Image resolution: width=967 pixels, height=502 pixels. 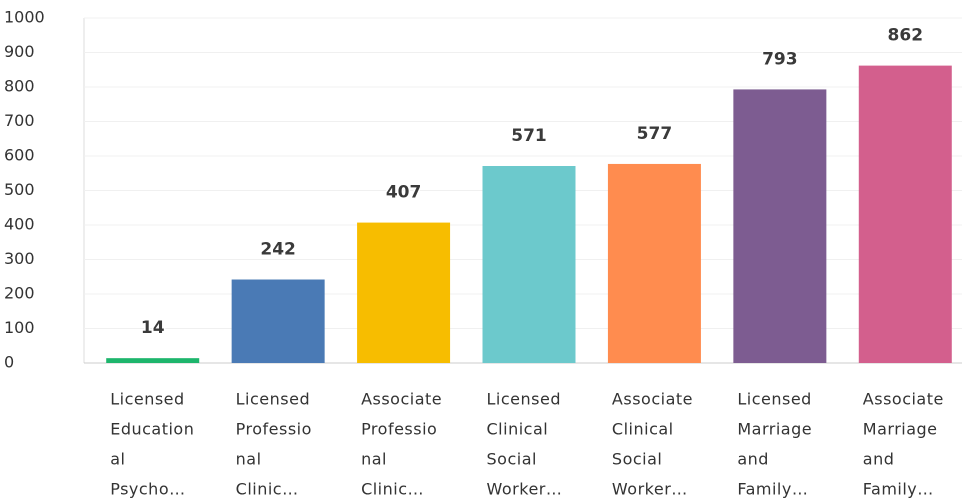 What do you see at coordinates (19, 51) in the screenshot?
I see `y-tick-label: 900` at bounding box center [19, 51].